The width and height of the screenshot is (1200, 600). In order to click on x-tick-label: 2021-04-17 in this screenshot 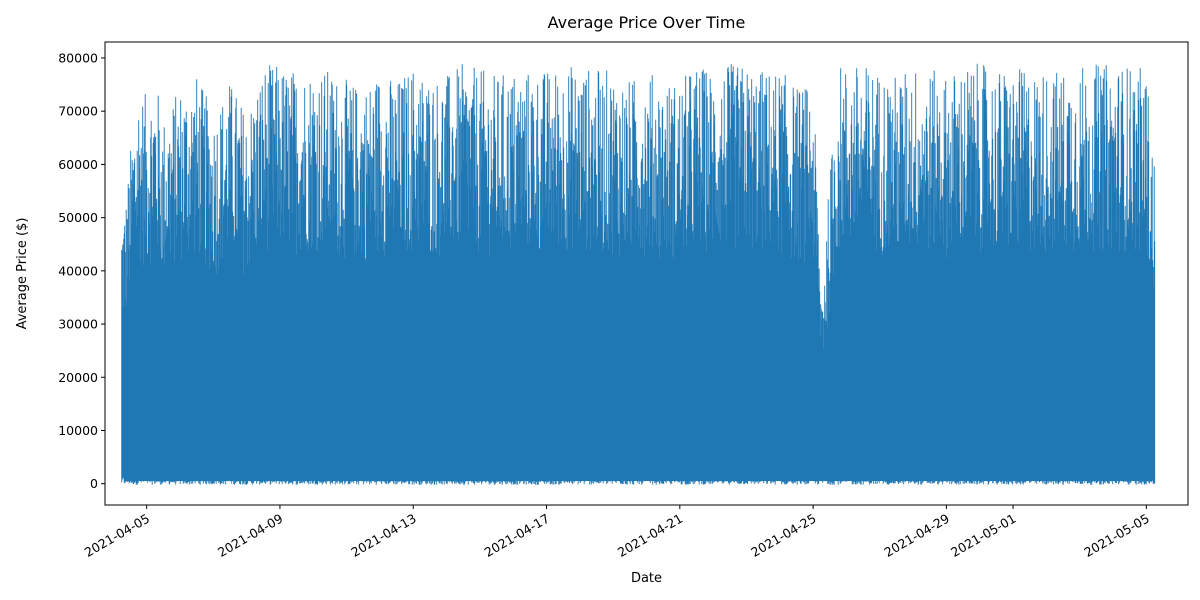, I will do `click(517, 535)`.